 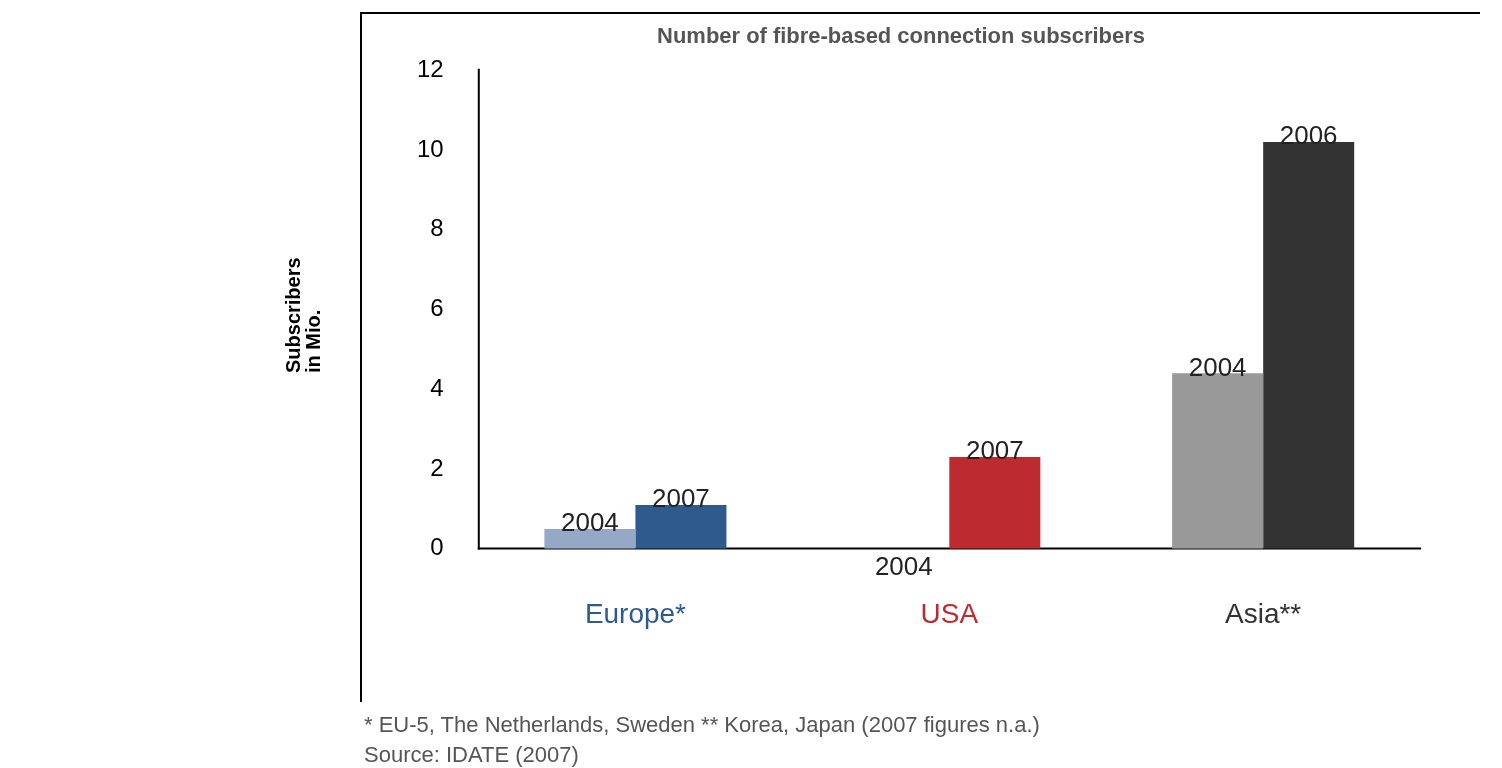 I want to click on chart-title: Number of fibre-based connection subscribers, so click(x=901, y=36).